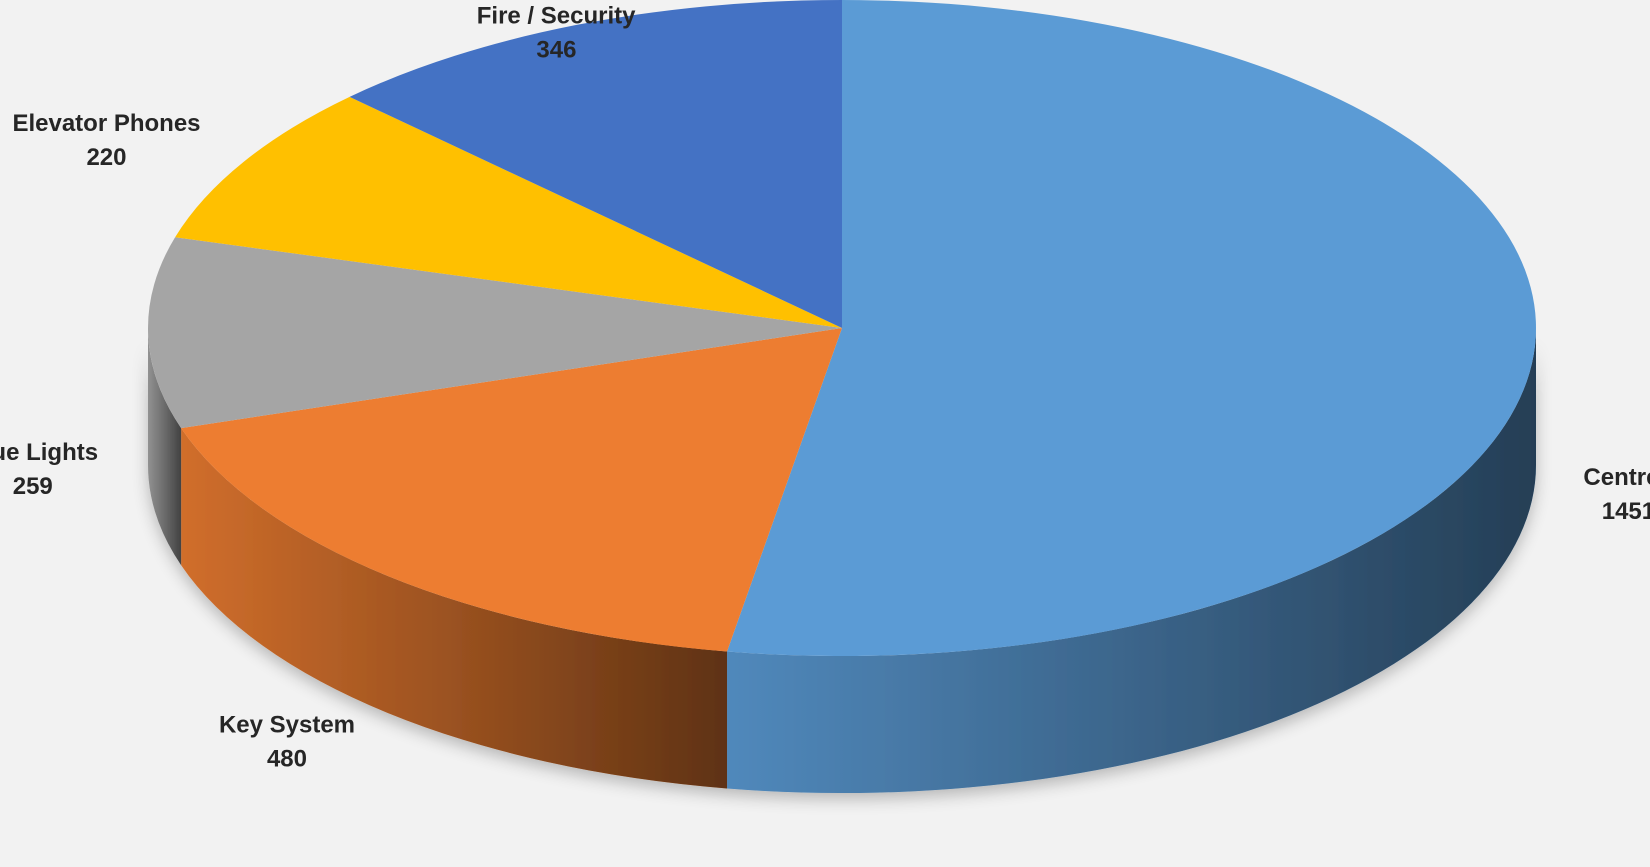  Describe the element at coordinates (49, 452) in the screenshot. I see `data-label-name: Blue Lights` at that location.